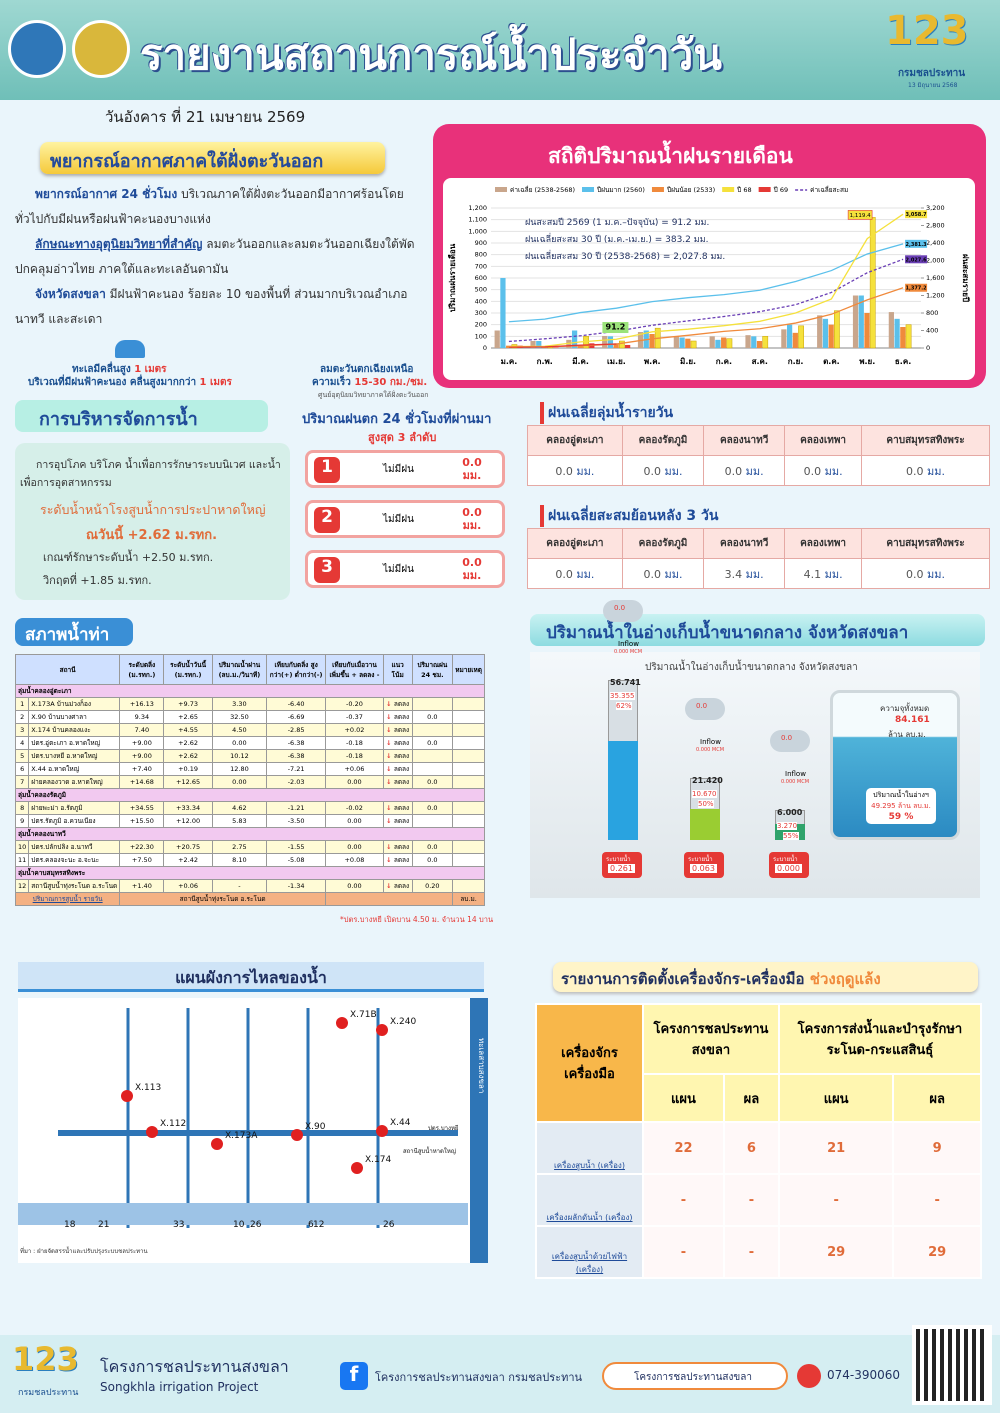  I want to click on river-cell: ฝายพะม่า อ.รัตภูมิ, so click(74, 808).